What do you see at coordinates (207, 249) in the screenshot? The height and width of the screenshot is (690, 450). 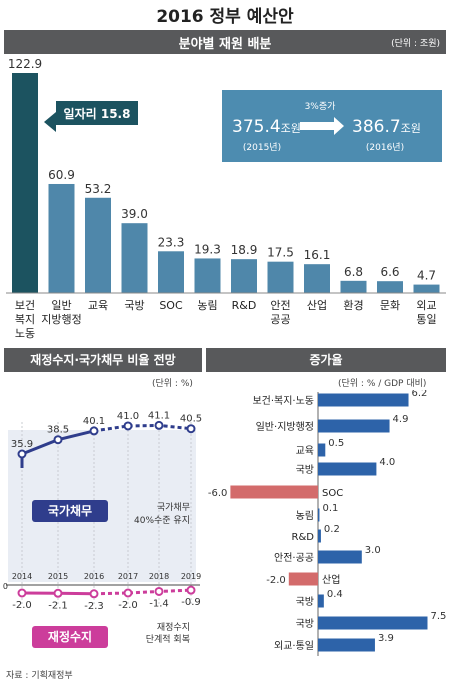 I see `allocation-value-label: 19.3` at bounding box center [207, 249].